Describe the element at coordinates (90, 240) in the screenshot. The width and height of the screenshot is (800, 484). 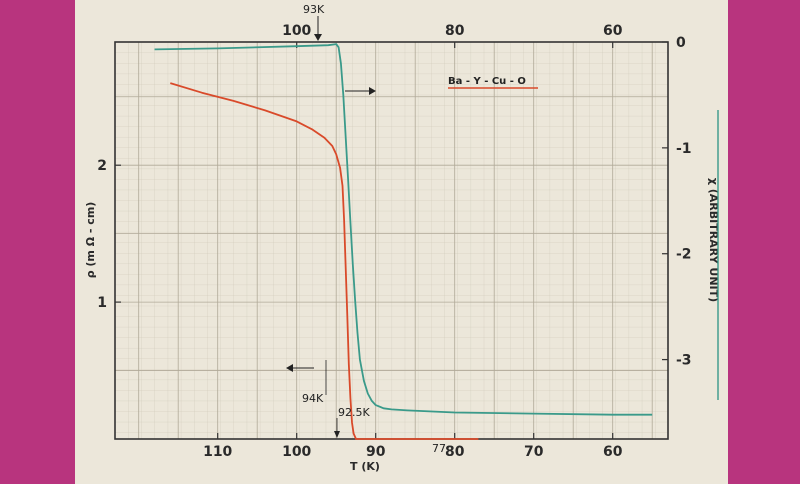
I see `y-axis-title: ρ (m Ω - cm)` at that location.